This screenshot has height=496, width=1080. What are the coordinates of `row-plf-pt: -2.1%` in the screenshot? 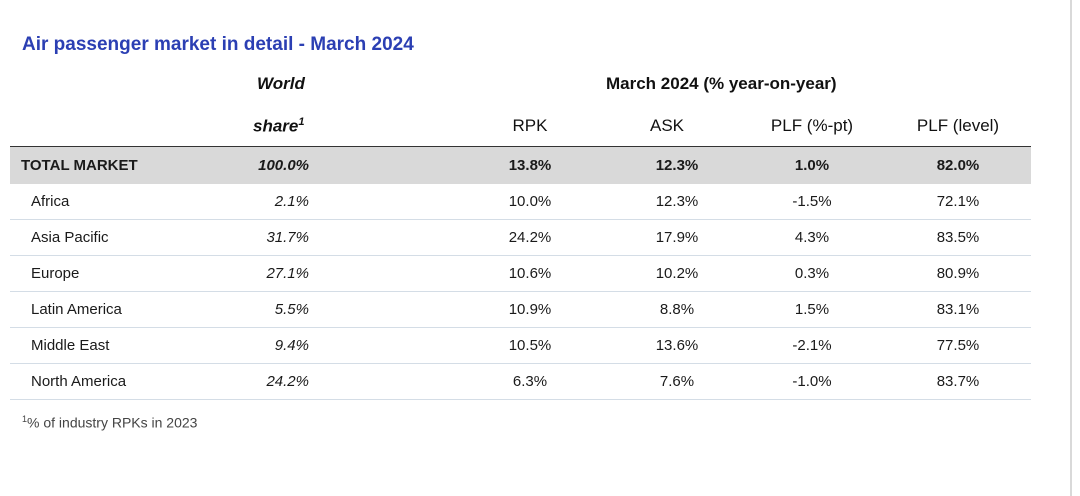 It's located at (812, 345).